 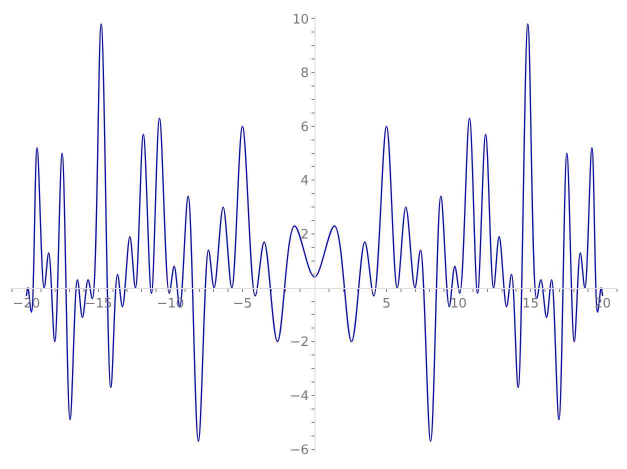 I want to click on x-tick-label: 10, so click(x=458, y=304).